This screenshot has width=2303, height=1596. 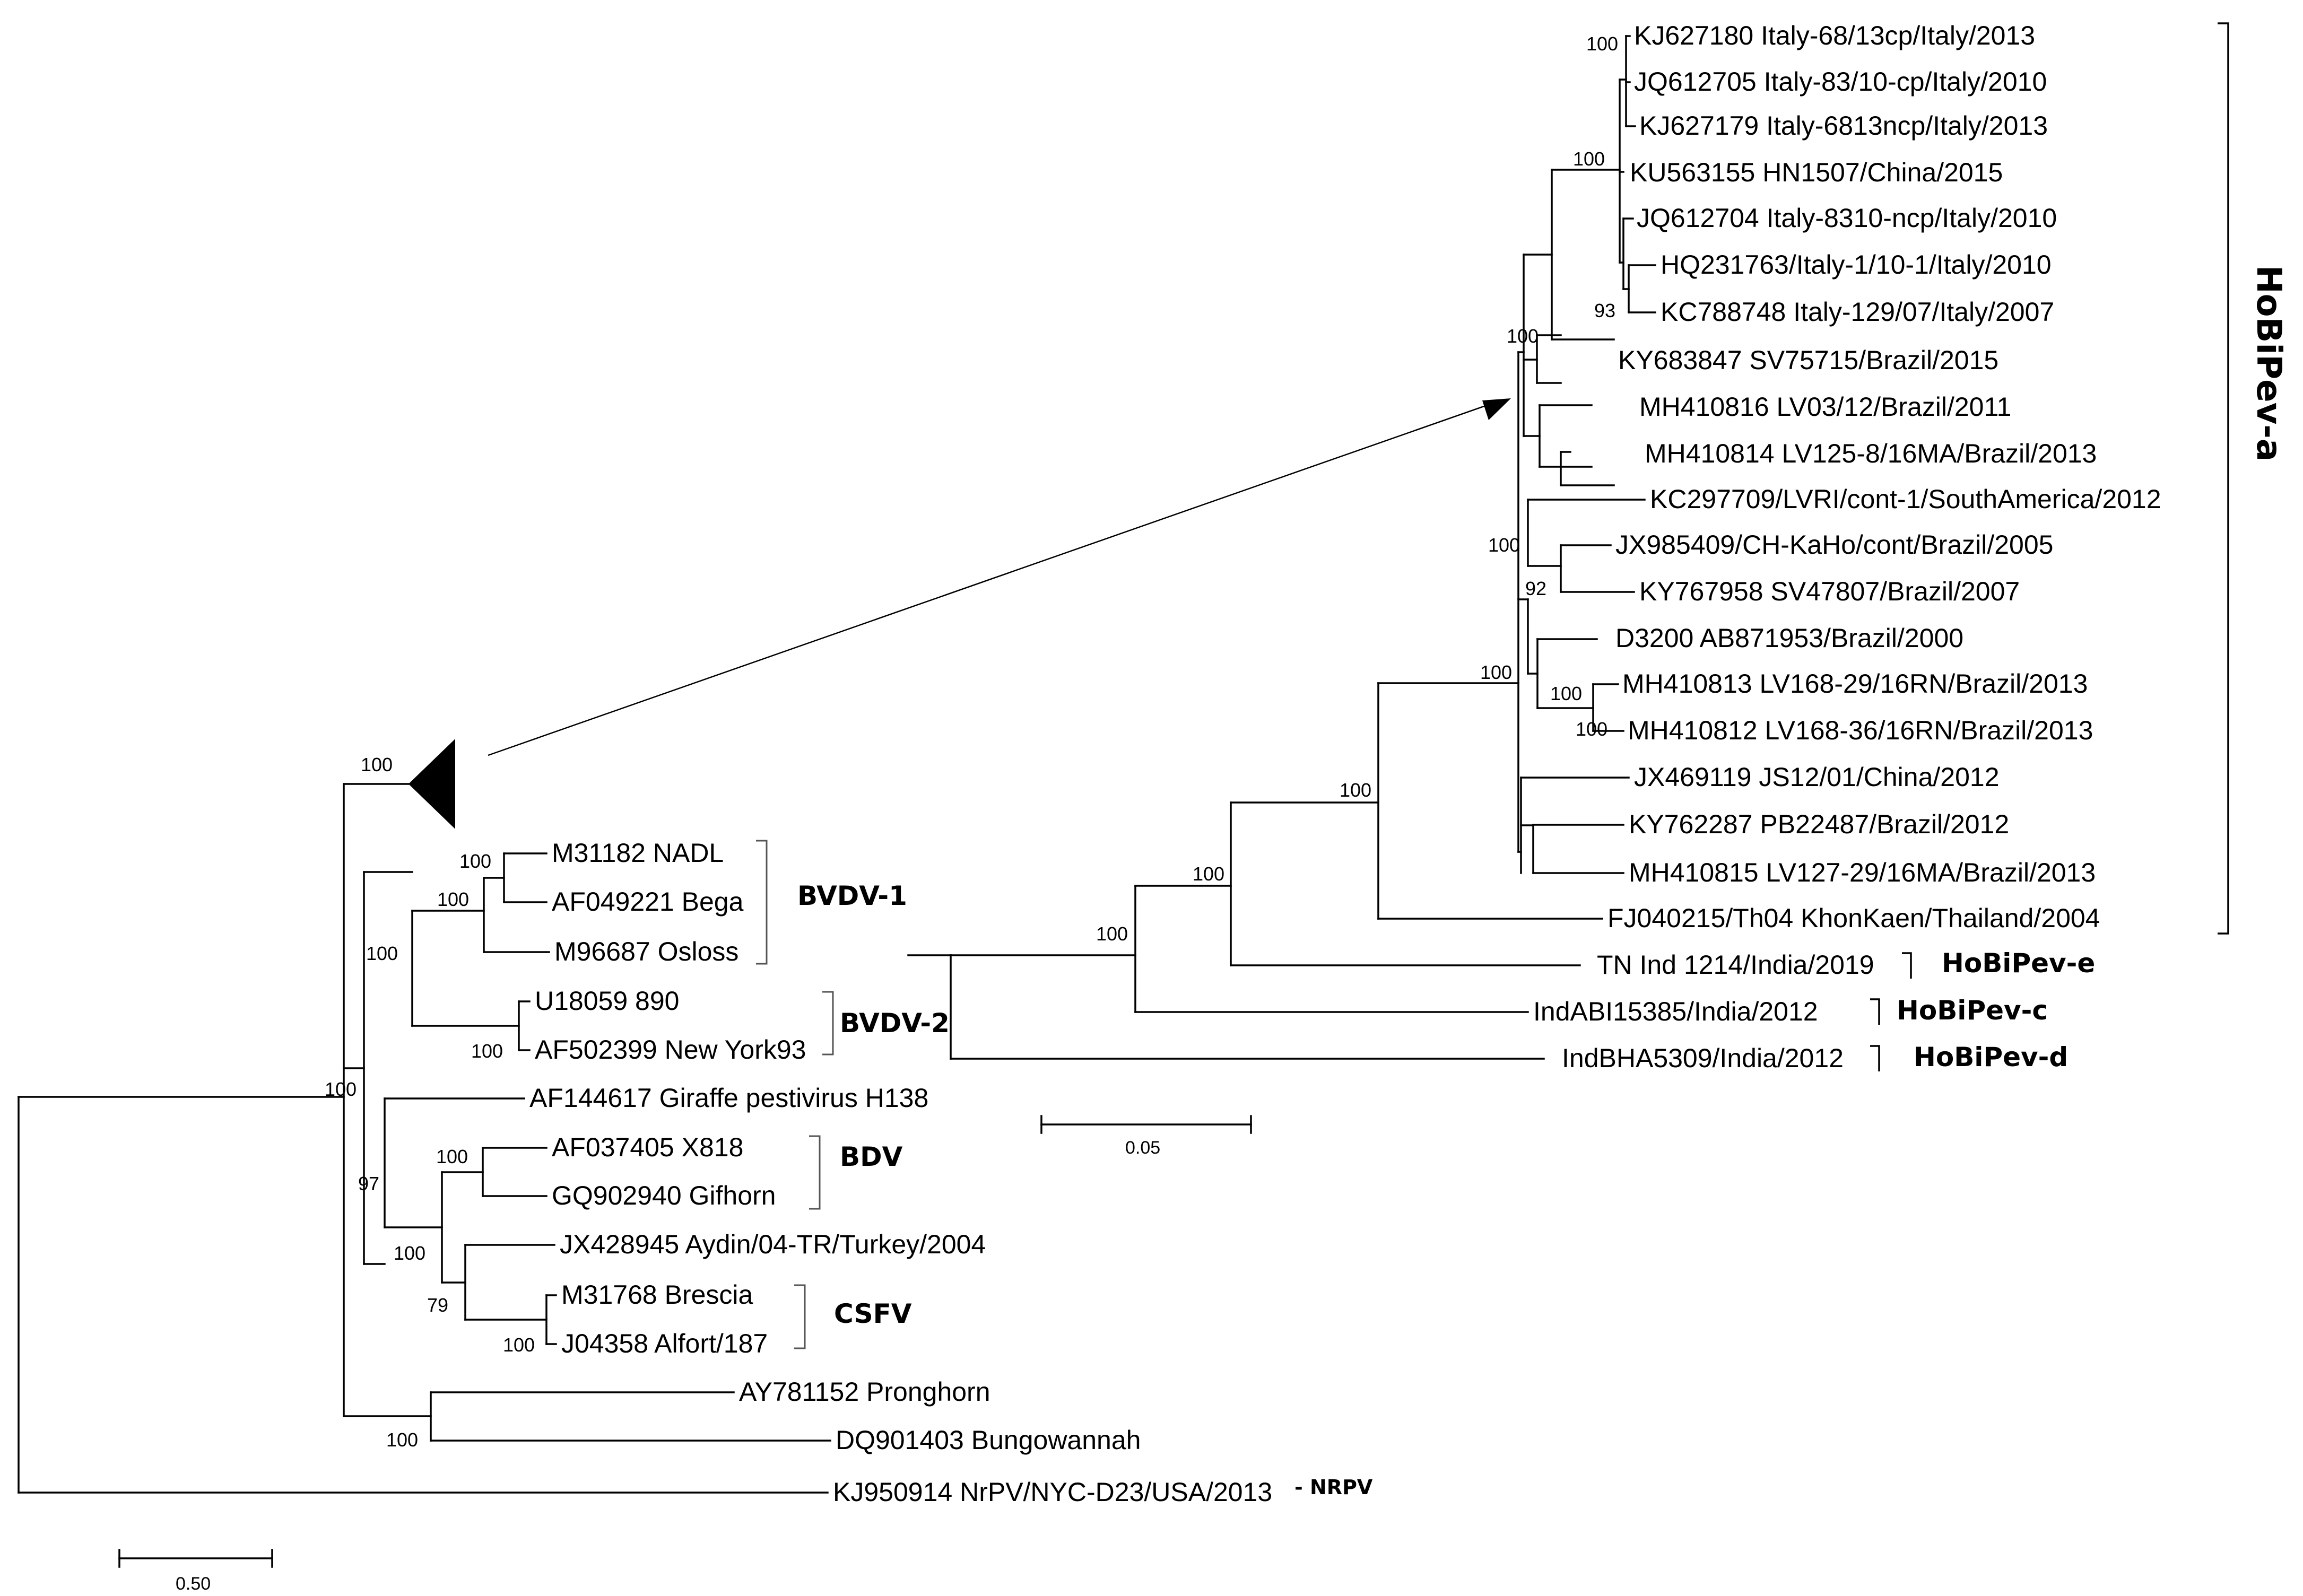 What do you see at coordinates (382, 953) in the screenshot?
I see `bootstrap-bvdv: 100` at bounding box center [382, 953].